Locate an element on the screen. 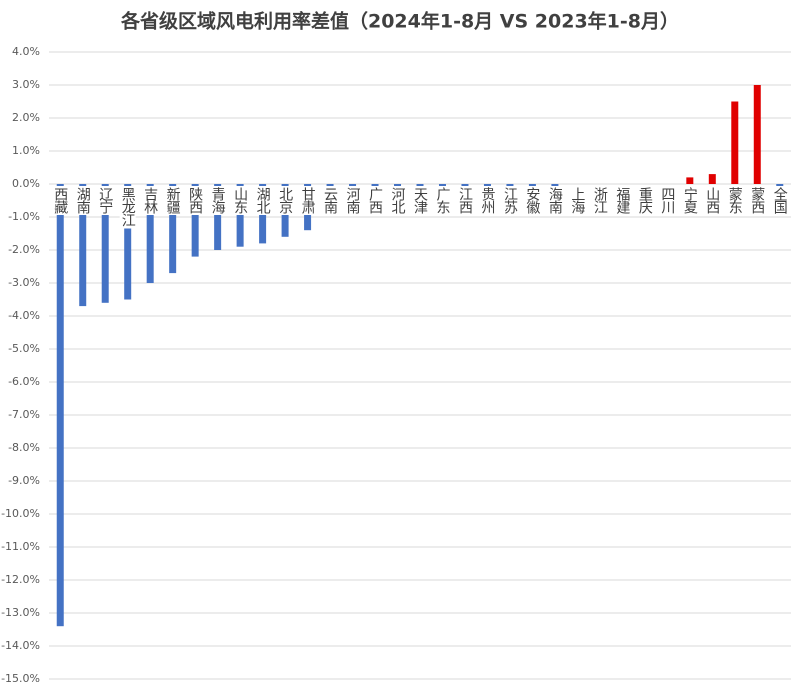 This screenshot has width=800, height=691. x-tick-label: 青海 is located at coordinates (218, 200).